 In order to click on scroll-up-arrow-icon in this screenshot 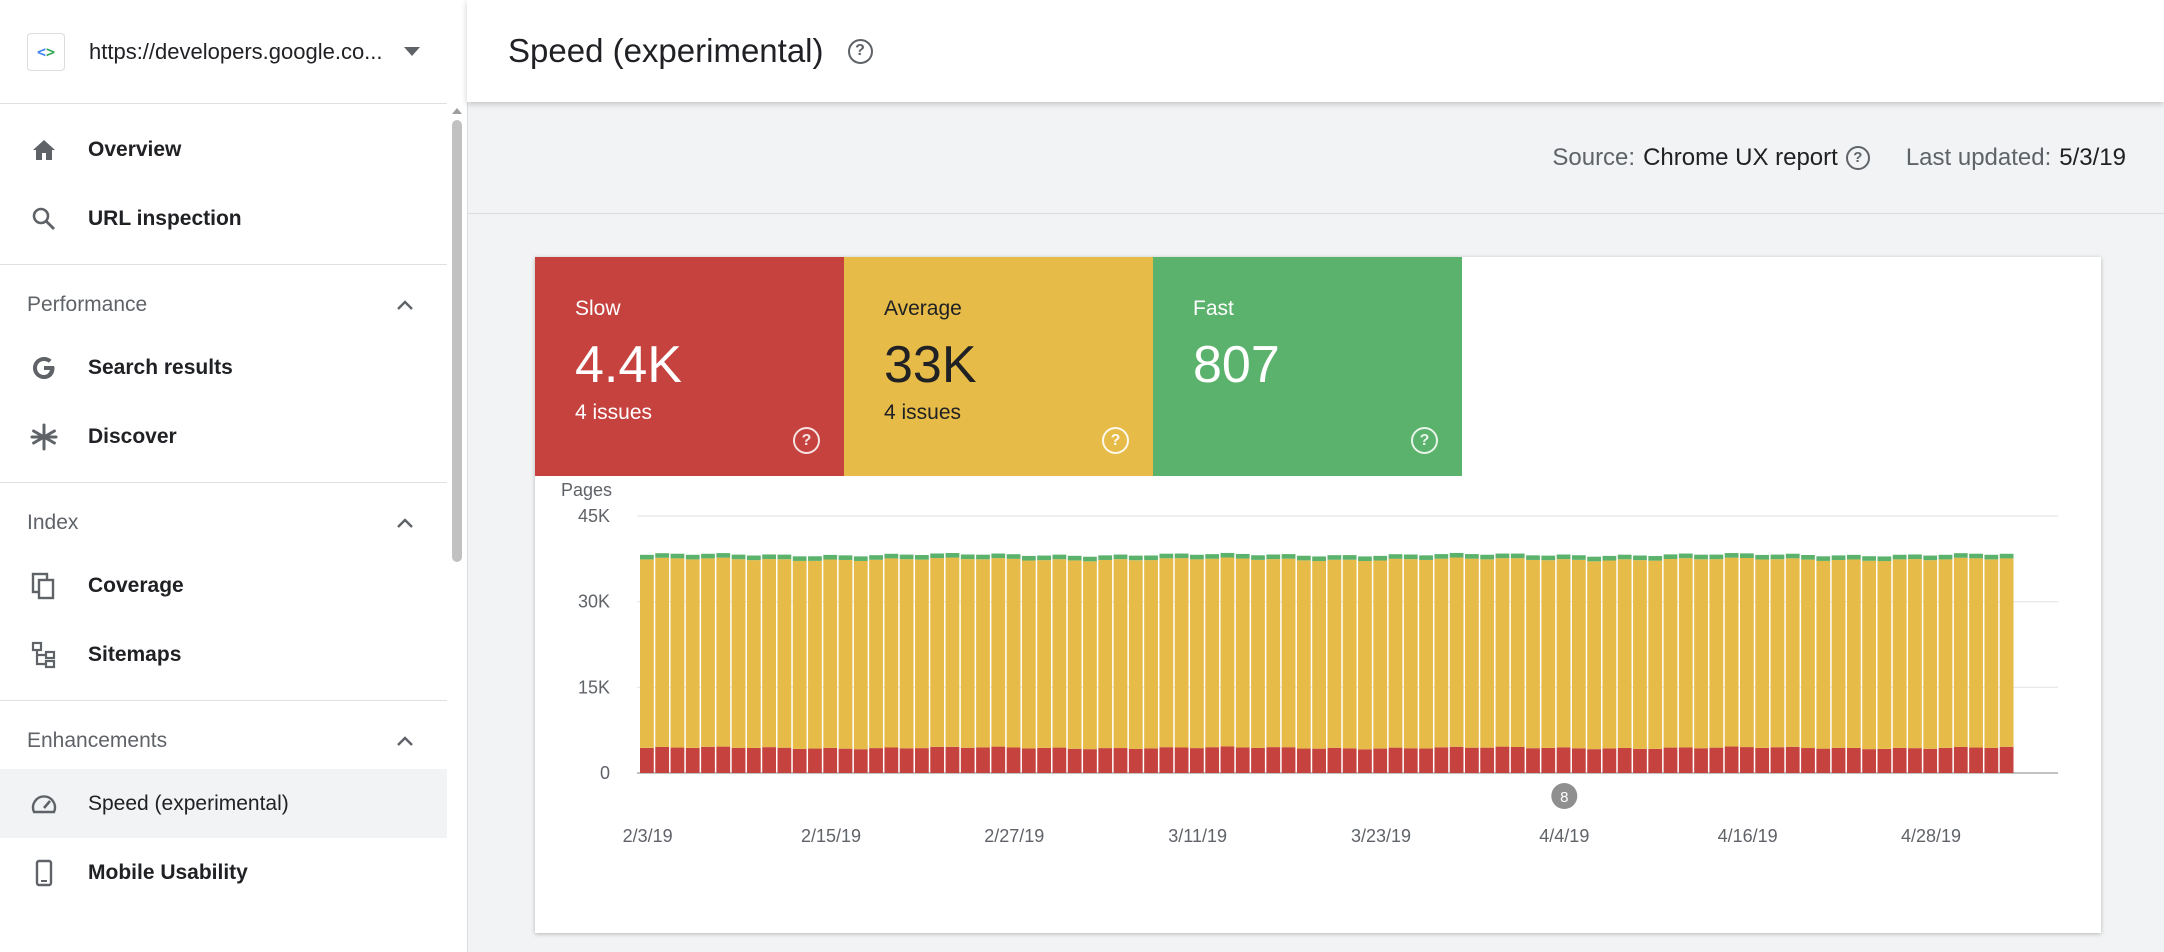, I will do `click(457, 111)`.